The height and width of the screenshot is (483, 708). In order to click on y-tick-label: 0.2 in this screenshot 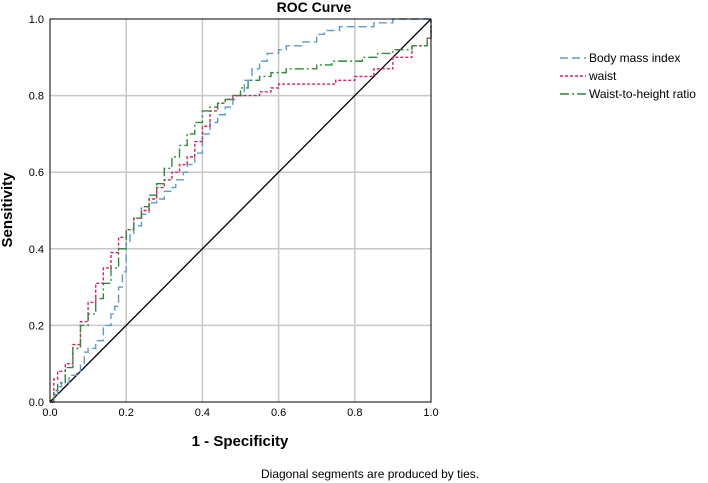, I will do `click(36, 326)`.